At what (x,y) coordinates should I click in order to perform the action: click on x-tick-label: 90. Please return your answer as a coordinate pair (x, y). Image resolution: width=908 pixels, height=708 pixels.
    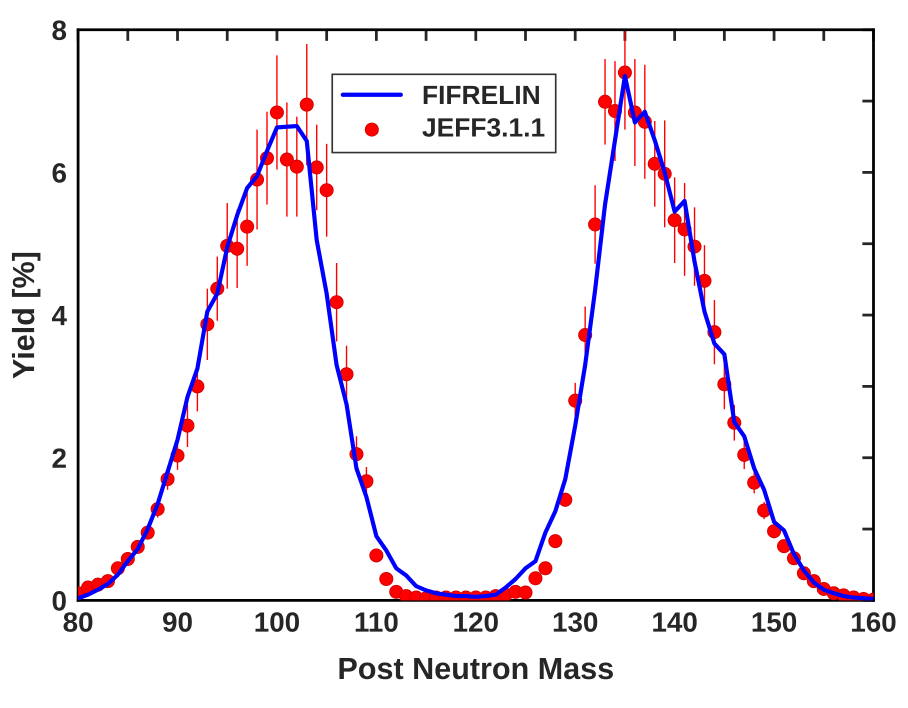
    Looking at the image, I should click on (177, 622).